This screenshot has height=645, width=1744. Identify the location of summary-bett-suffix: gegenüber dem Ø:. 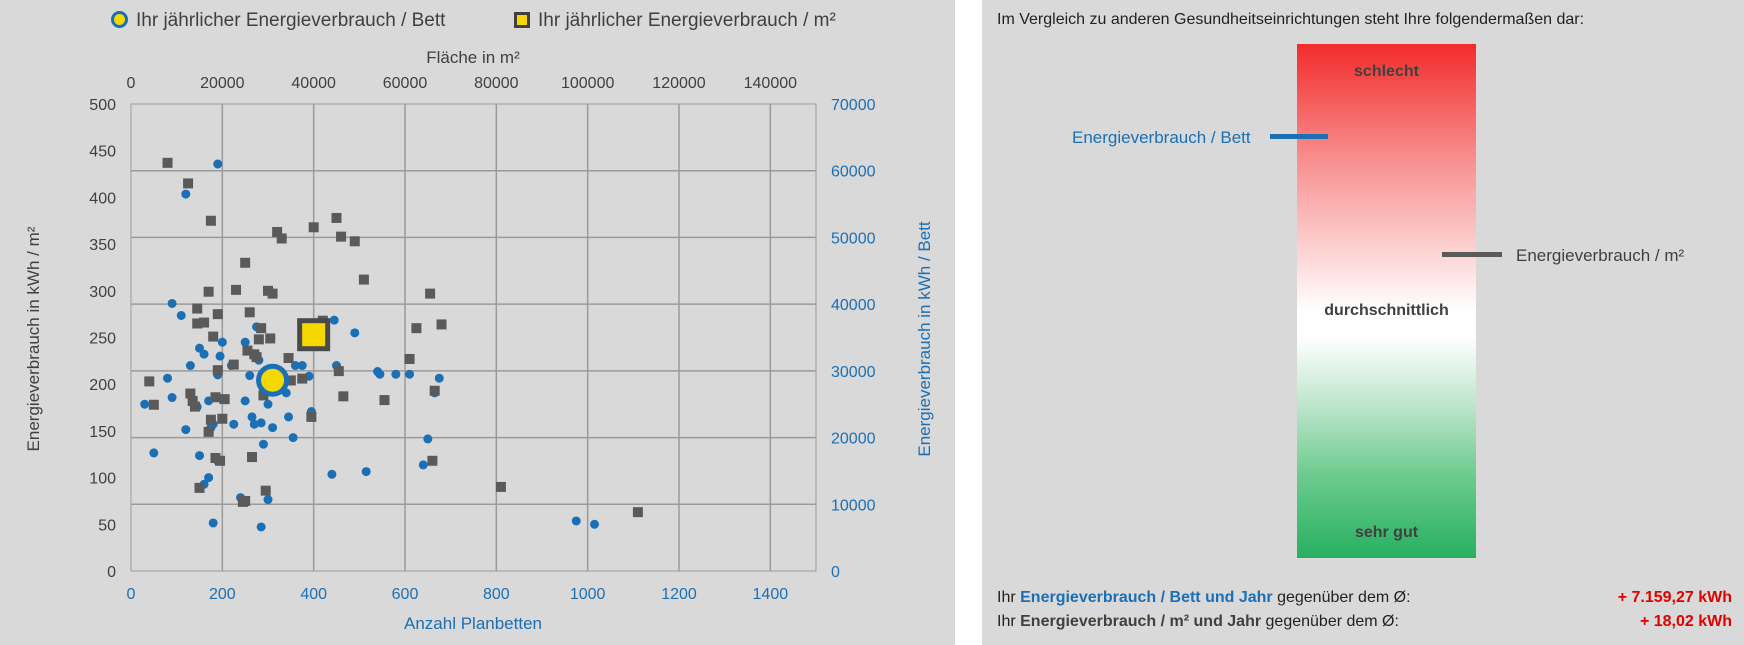
(1341, 597).